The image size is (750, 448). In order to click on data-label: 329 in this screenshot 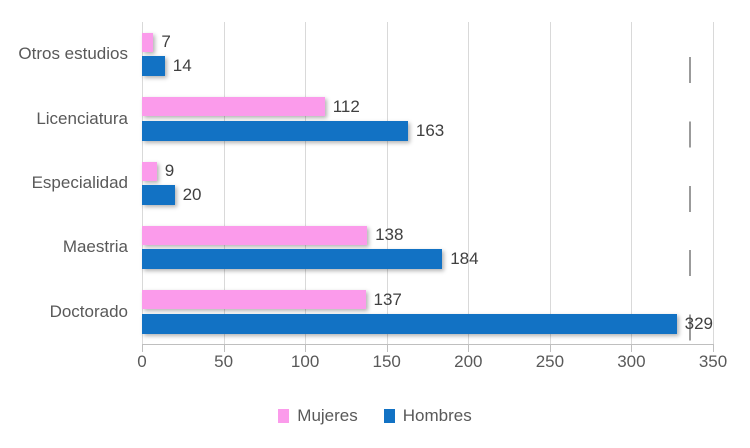, I will do `click(698, 323)`.